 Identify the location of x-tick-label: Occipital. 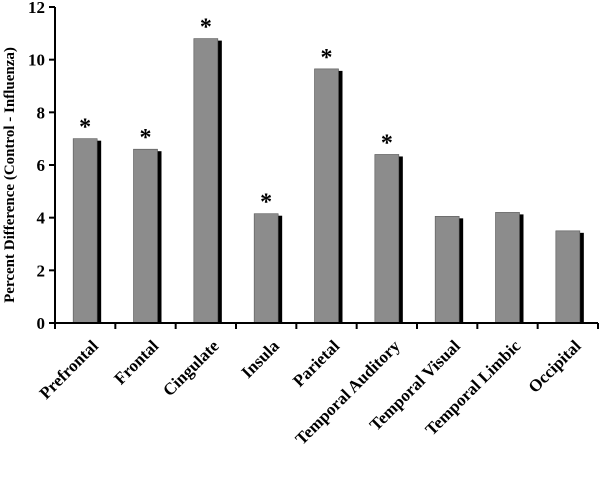
(554, 366).